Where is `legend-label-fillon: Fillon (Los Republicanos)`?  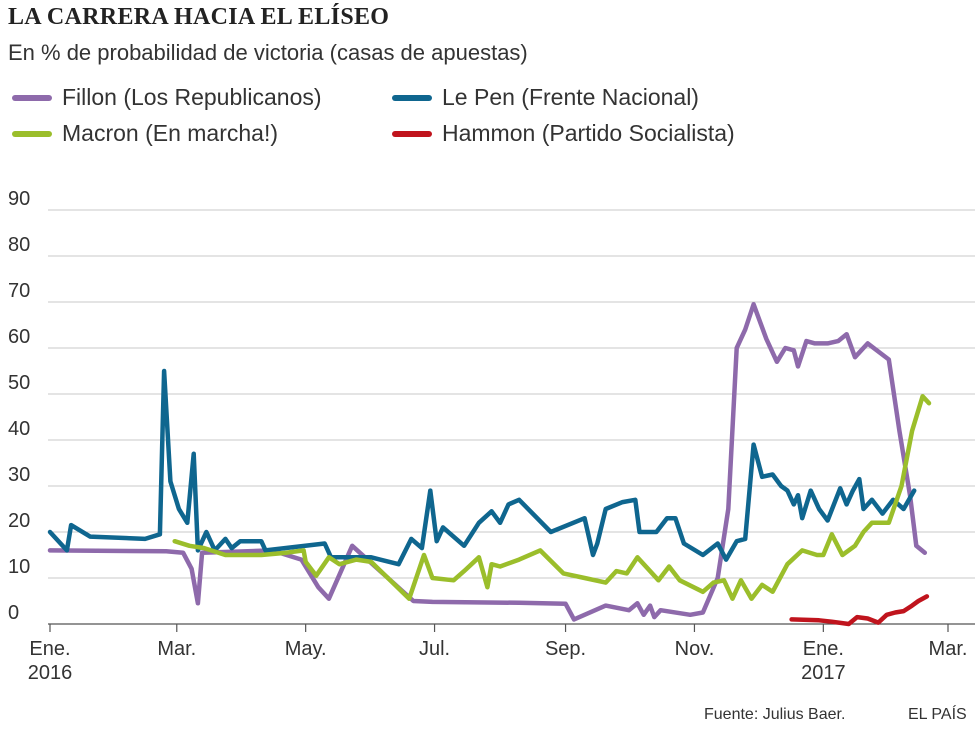
legend-label-fillon: Fillon (Los Republicanos) is located at coordinates (192, 97).